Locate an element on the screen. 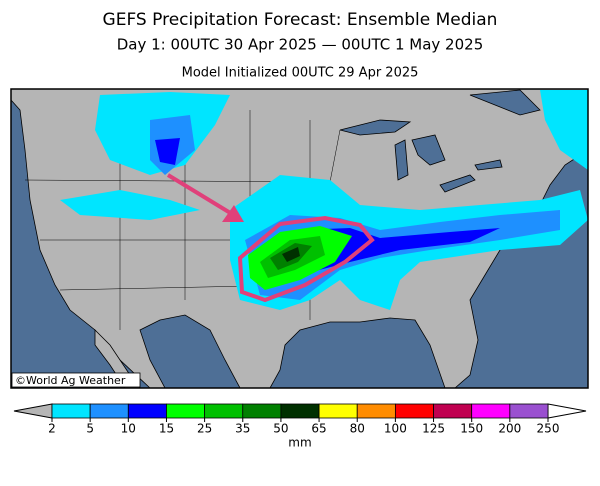 The width and height of the screenshot is (600, 486). credit: ©World Ag Weather is located at coordinates (70, 380).